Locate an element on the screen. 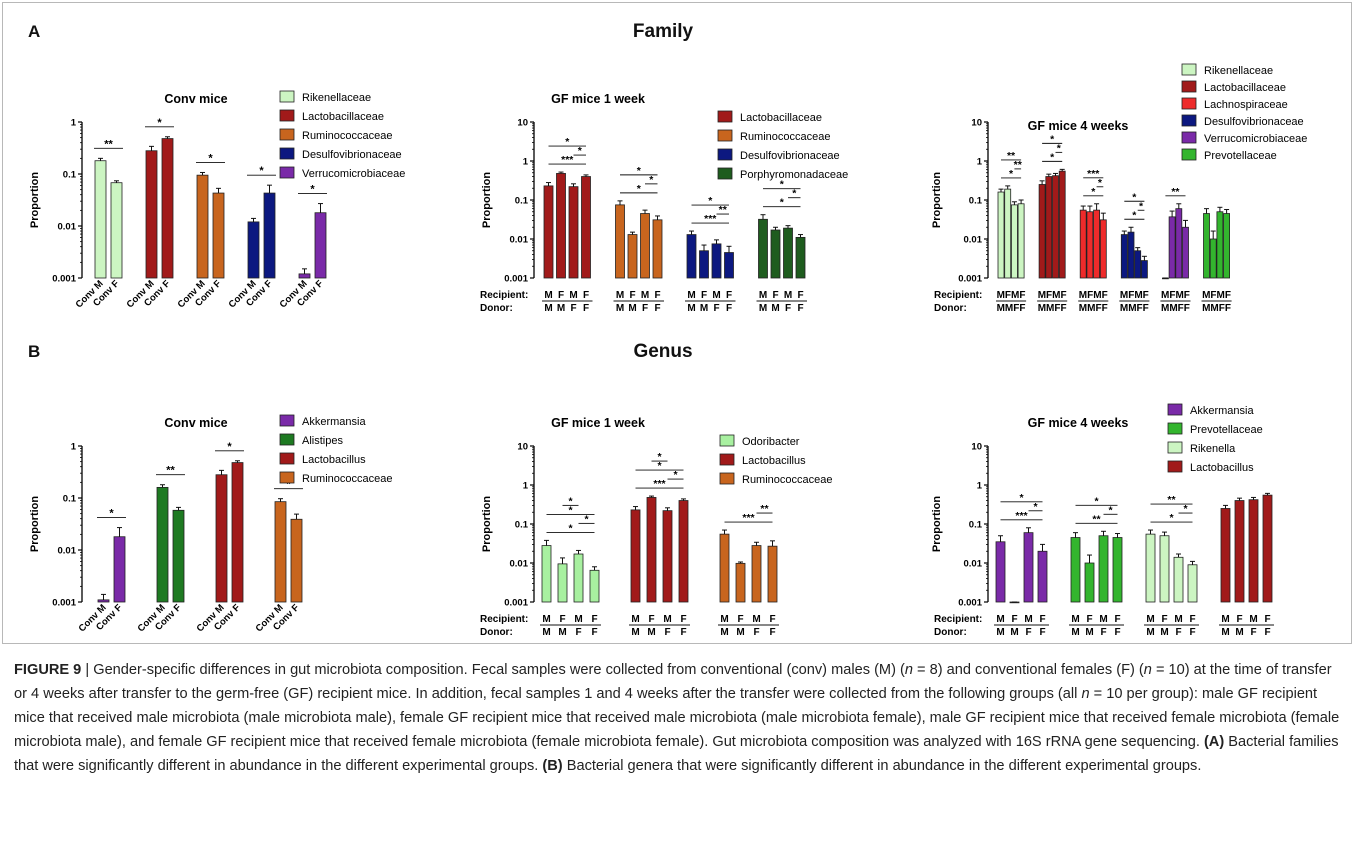  caption-b-label: (B) is located at coordinates (552, 766).